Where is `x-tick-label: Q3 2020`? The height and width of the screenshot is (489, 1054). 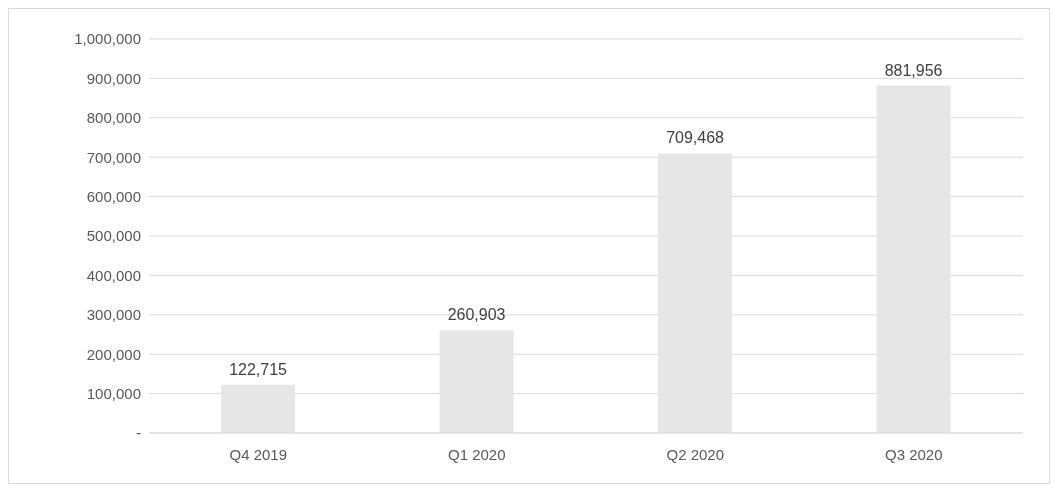
x-tick-label: Q3 2020 is located at coordinates (913, 454).